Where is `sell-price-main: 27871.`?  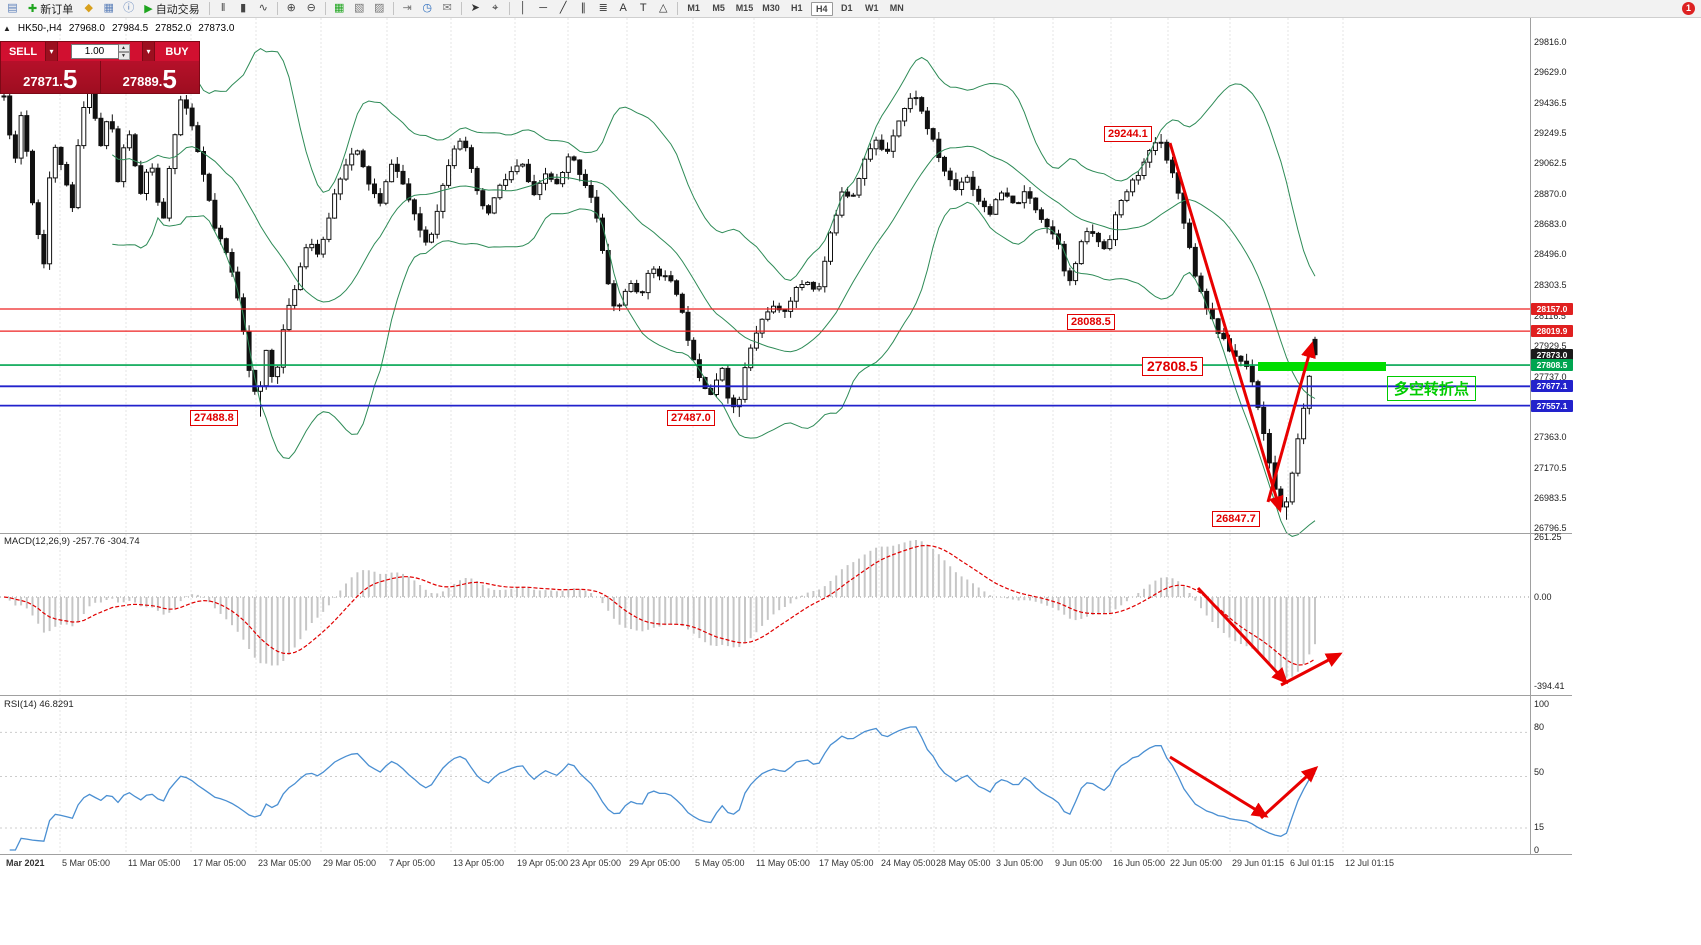
sell-price-main: 27871. is located at coordinates (43, 81).